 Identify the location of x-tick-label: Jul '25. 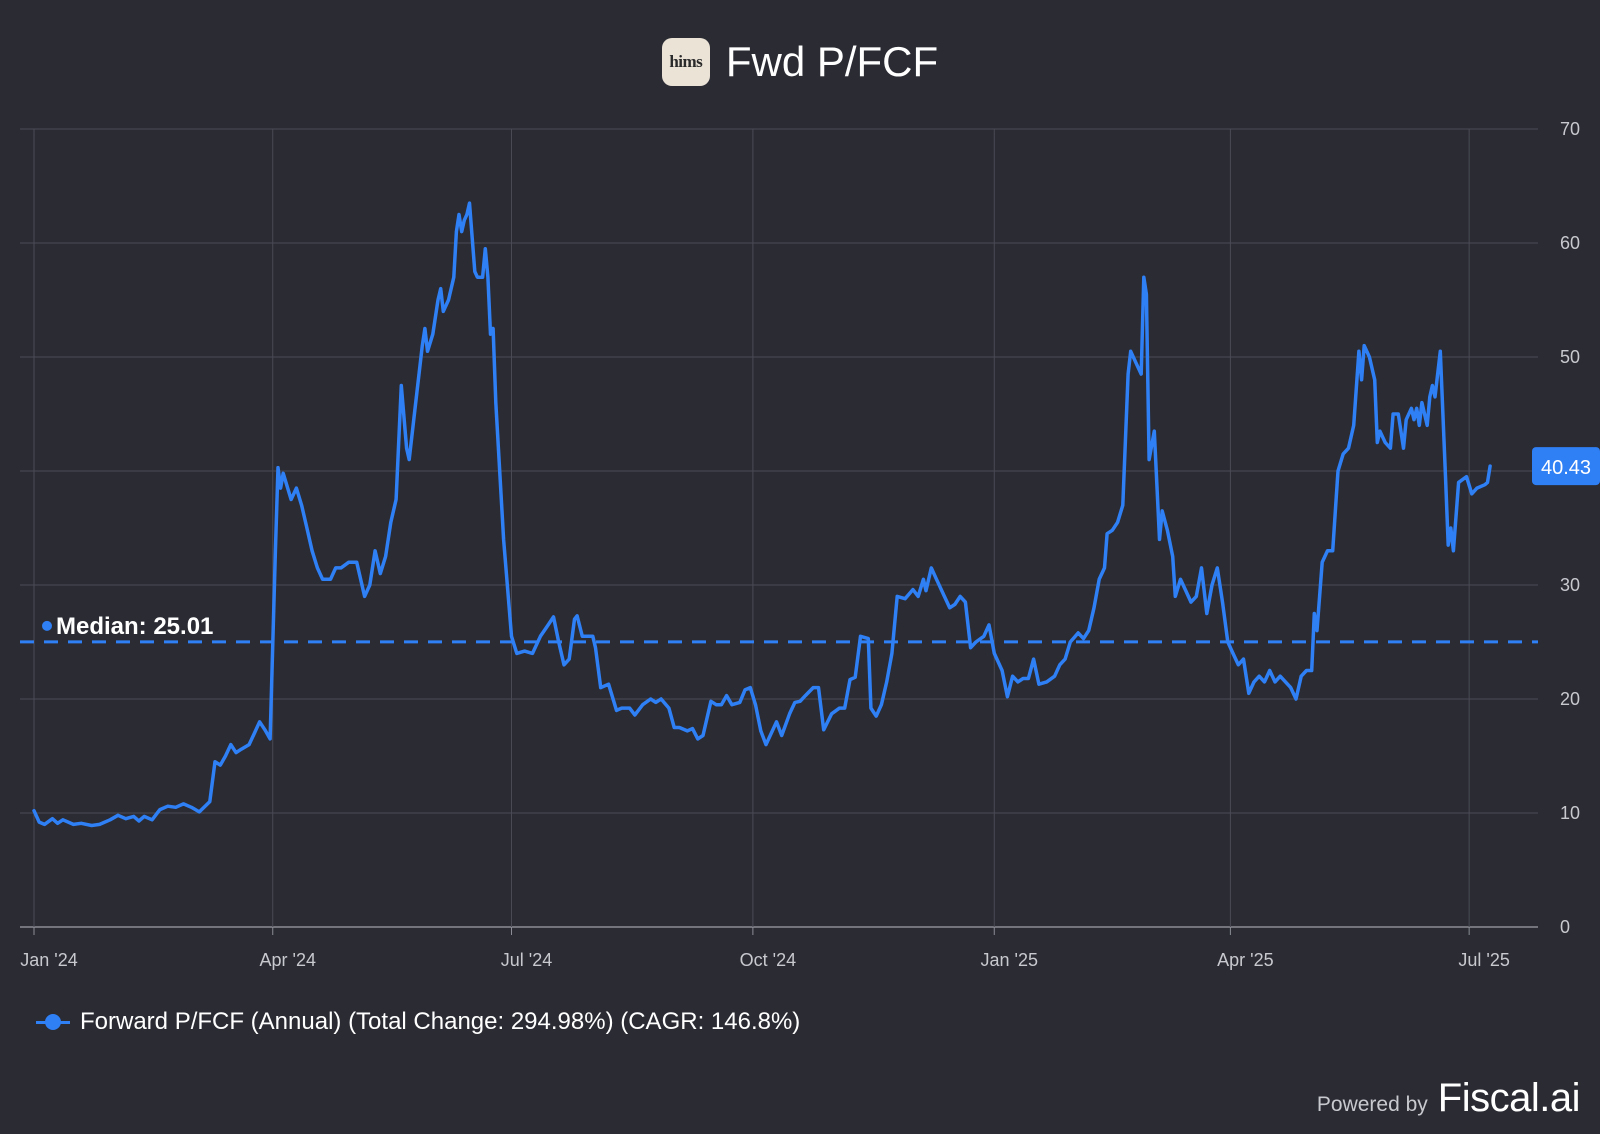
(1483, 960).